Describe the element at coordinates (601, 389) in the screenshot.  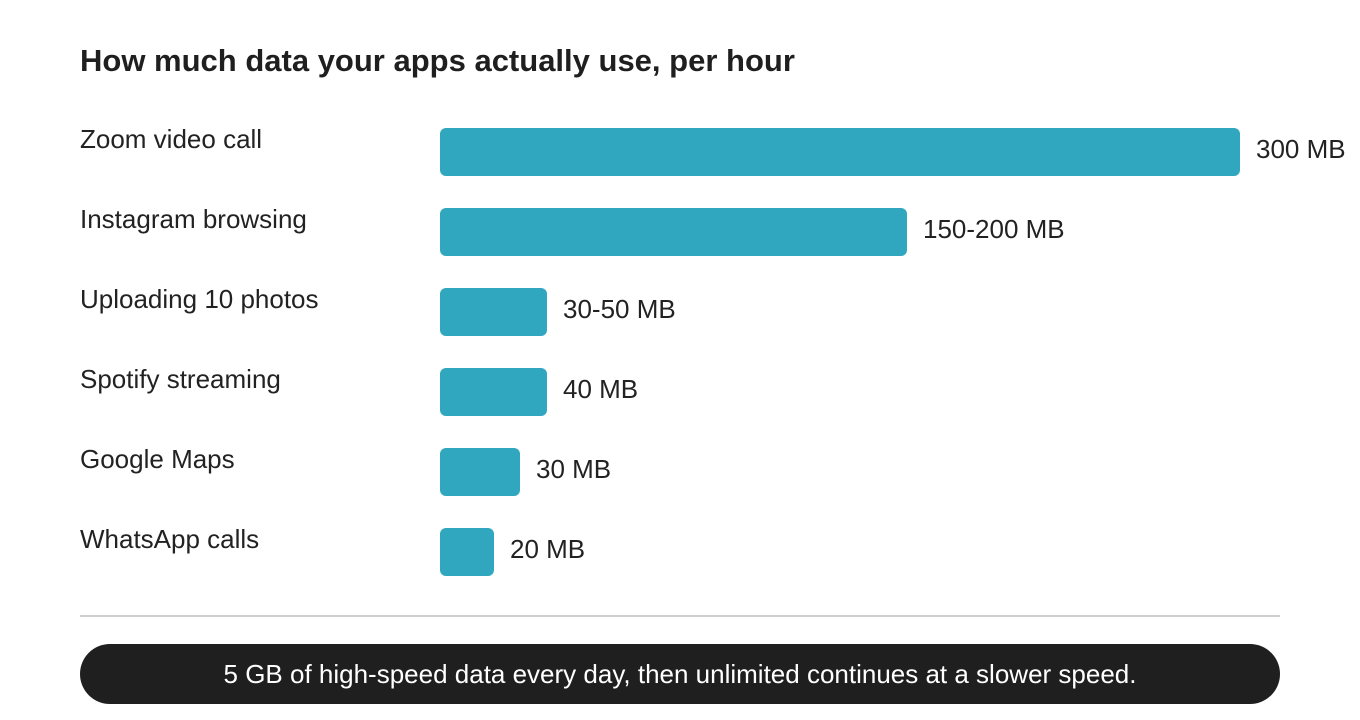
I see `value-label: 40 MB` at that location.